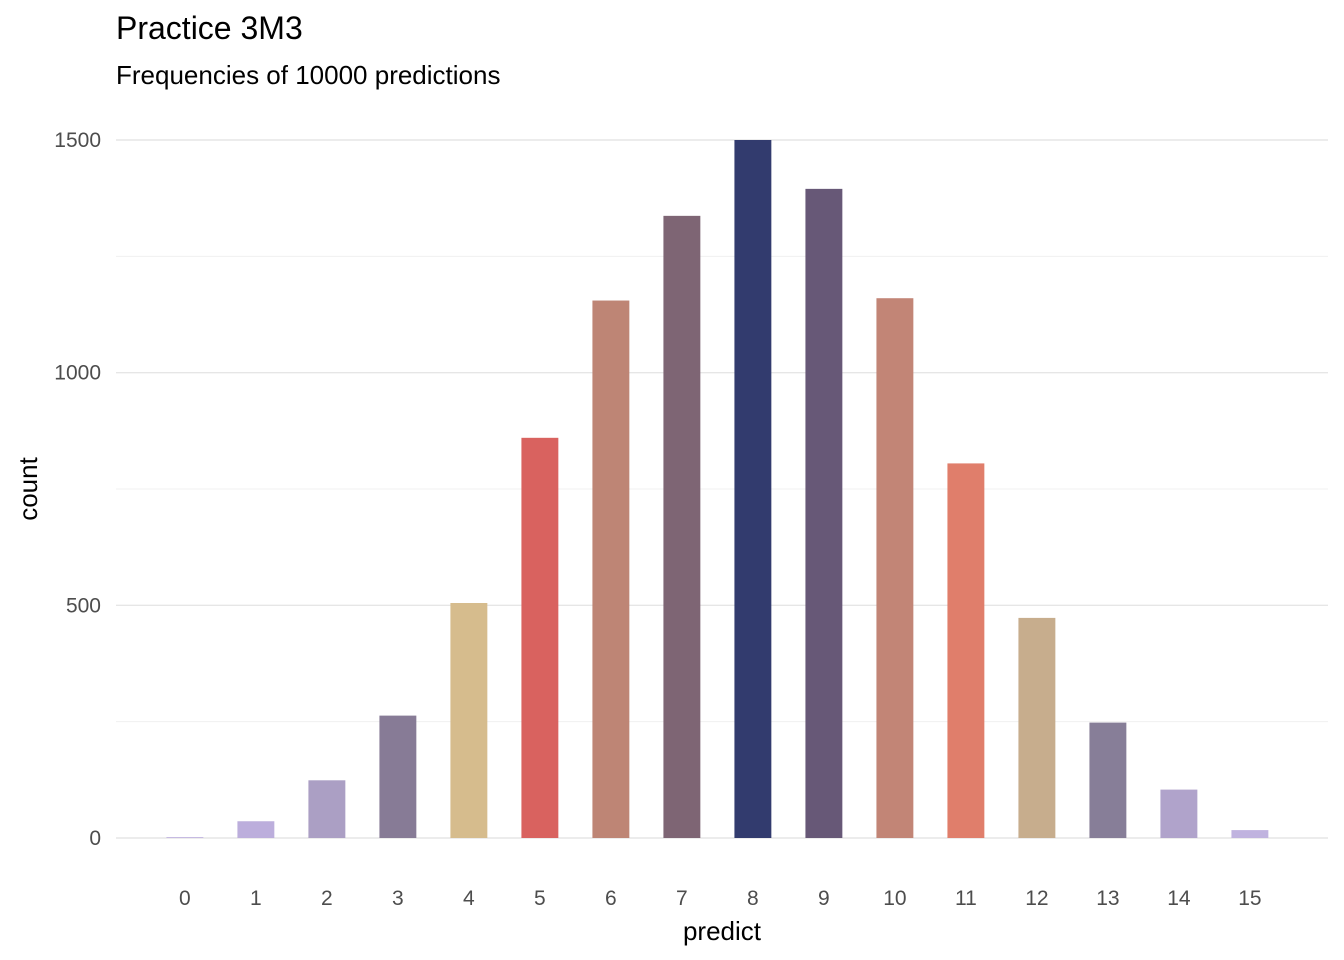  What do you see at coordinates (611, 898) in the screenshot?
I see `x-tick-label: 6` at bounding box center [611, 898].